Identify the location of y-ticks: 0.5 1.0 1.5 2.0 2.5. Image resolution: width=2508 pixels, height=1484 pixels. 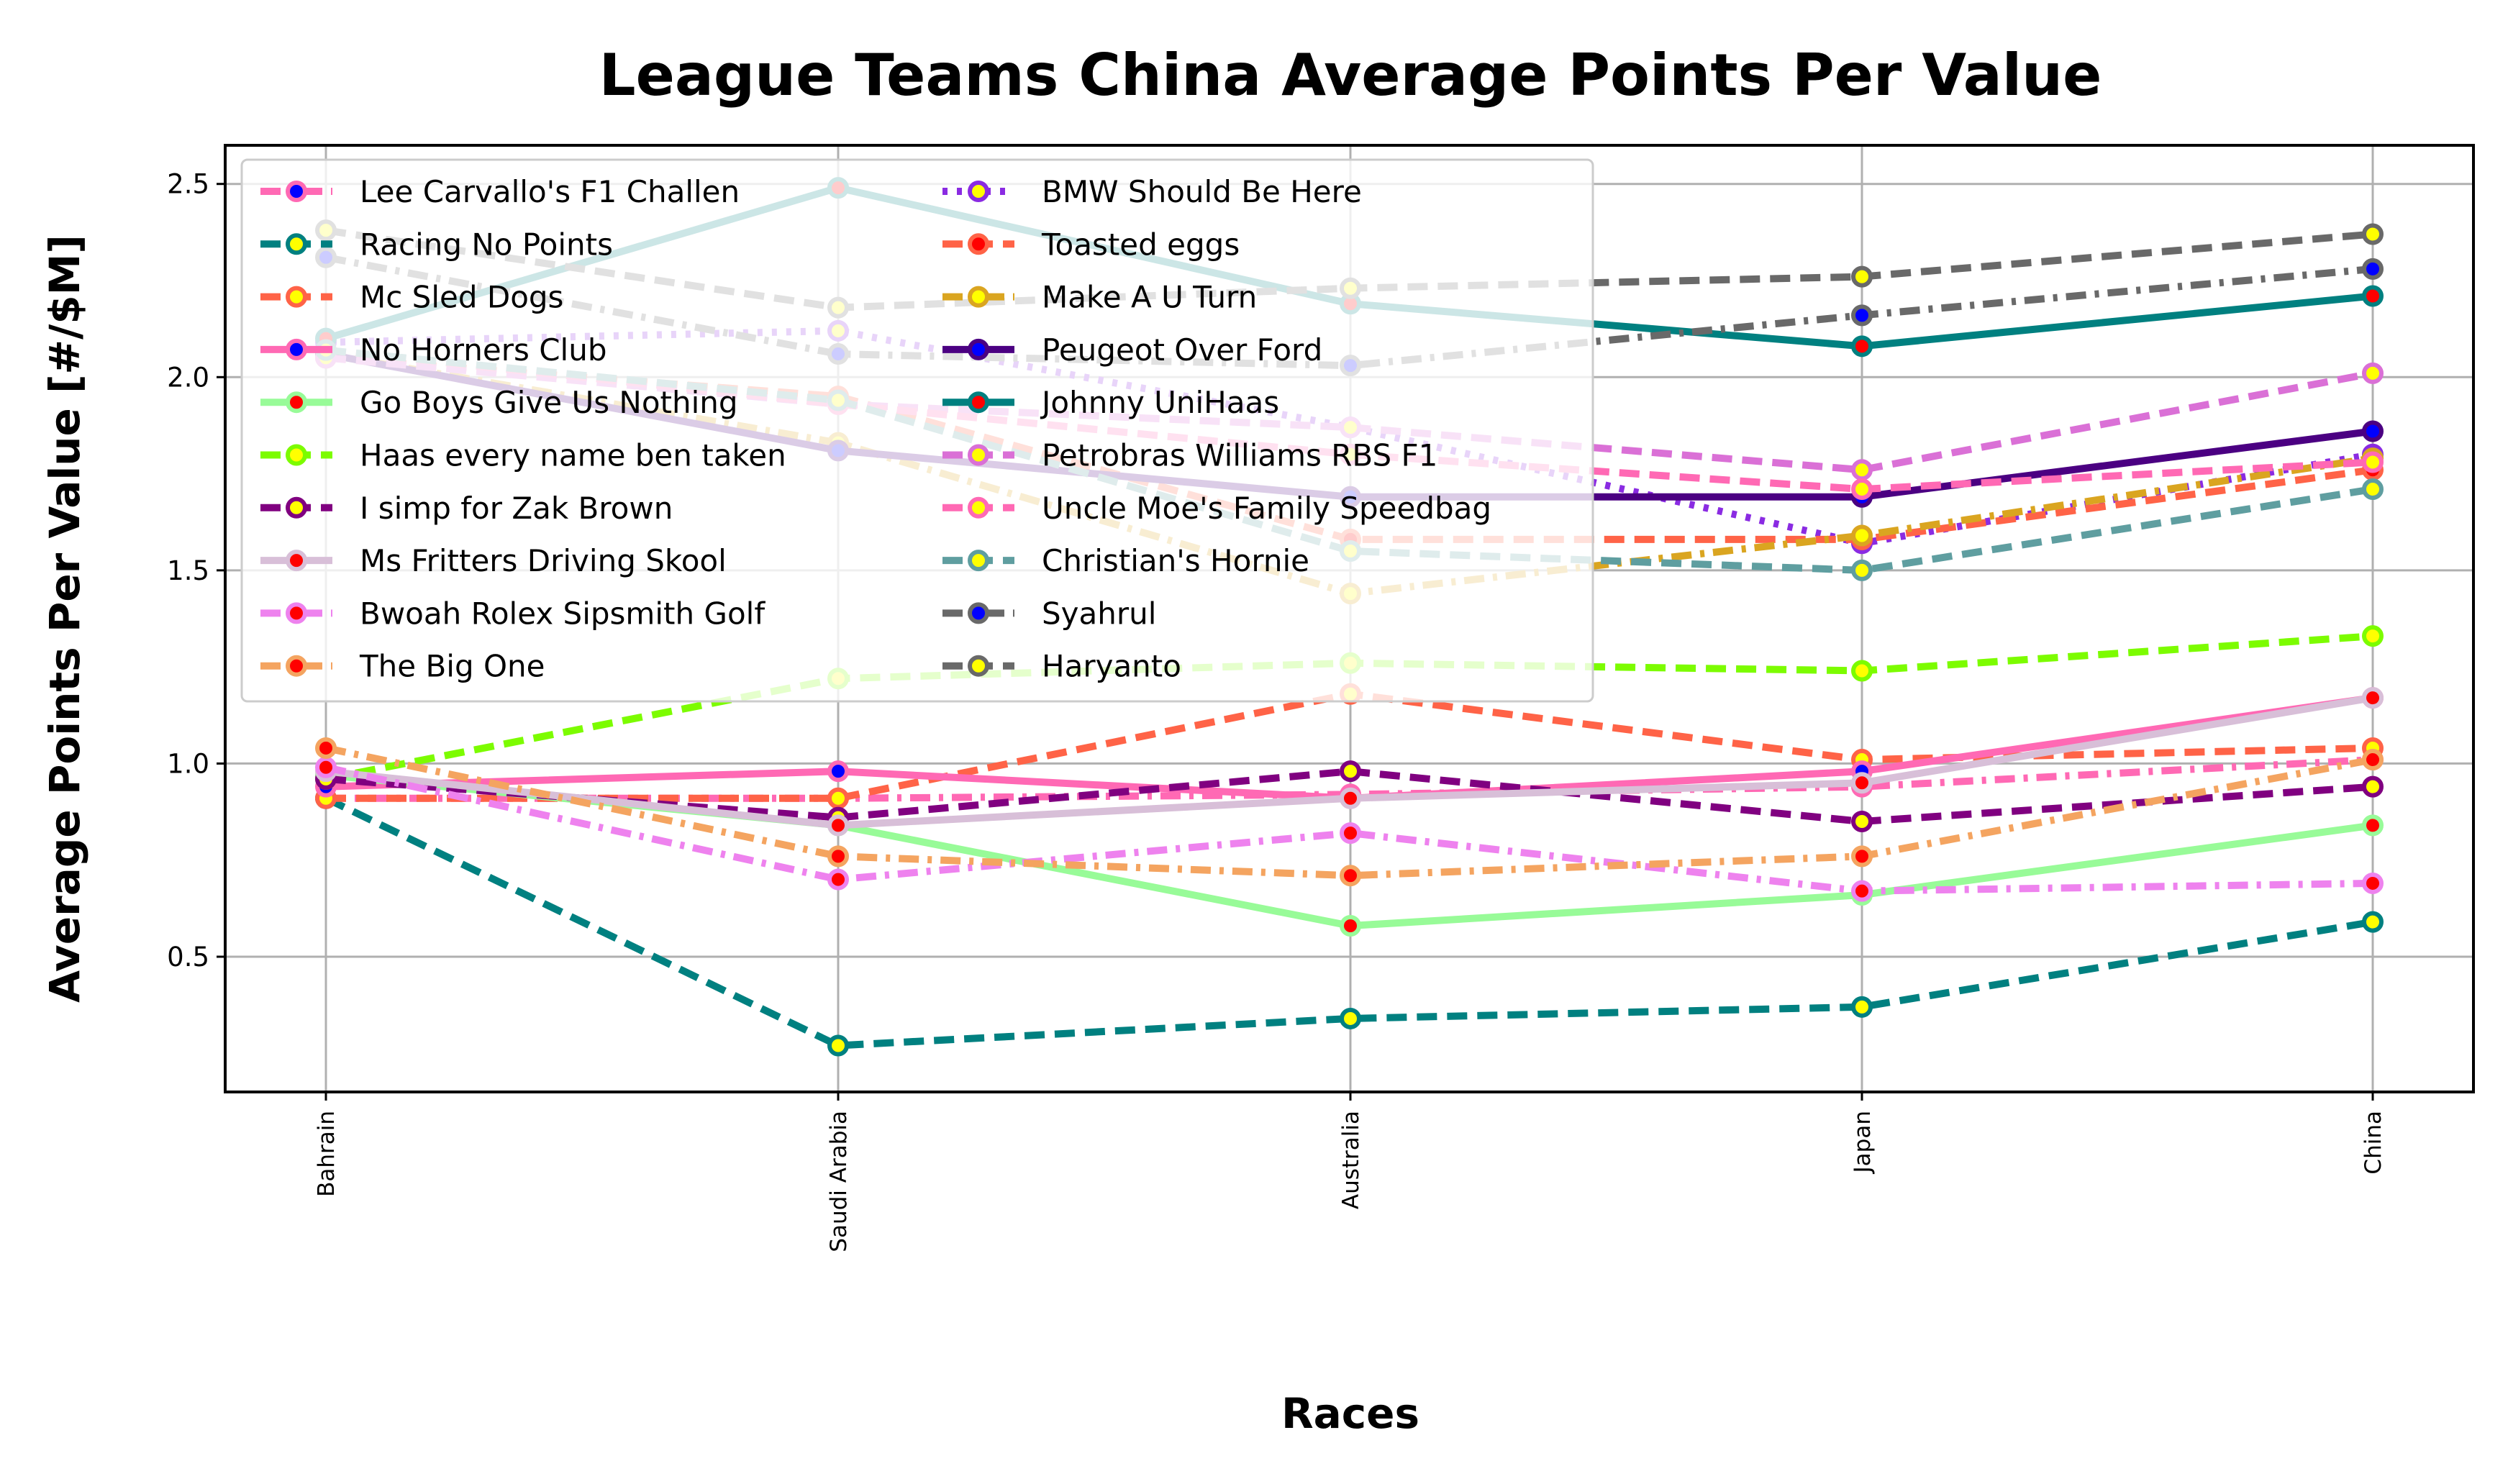
(196, 571).